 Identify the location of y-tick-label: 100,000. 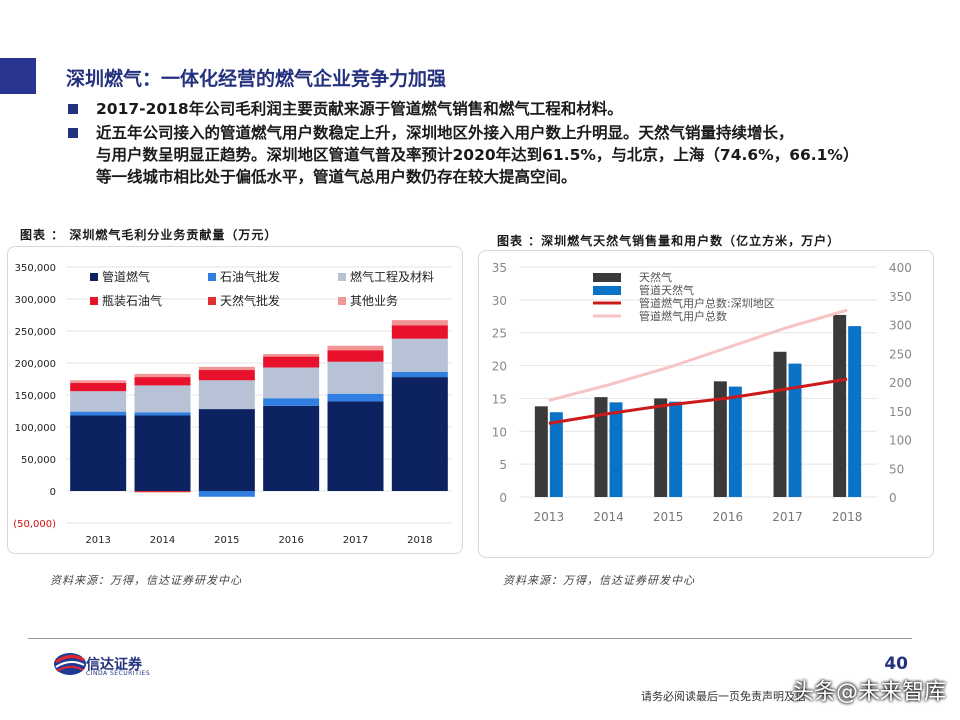
(35, 428).